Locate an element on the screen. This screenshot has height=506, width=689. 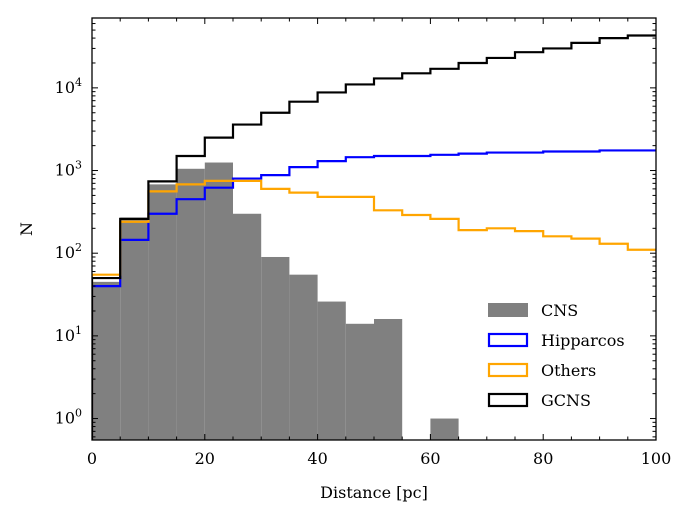
y-tick-label: 10⁰ is located at coordinates (68, 417).